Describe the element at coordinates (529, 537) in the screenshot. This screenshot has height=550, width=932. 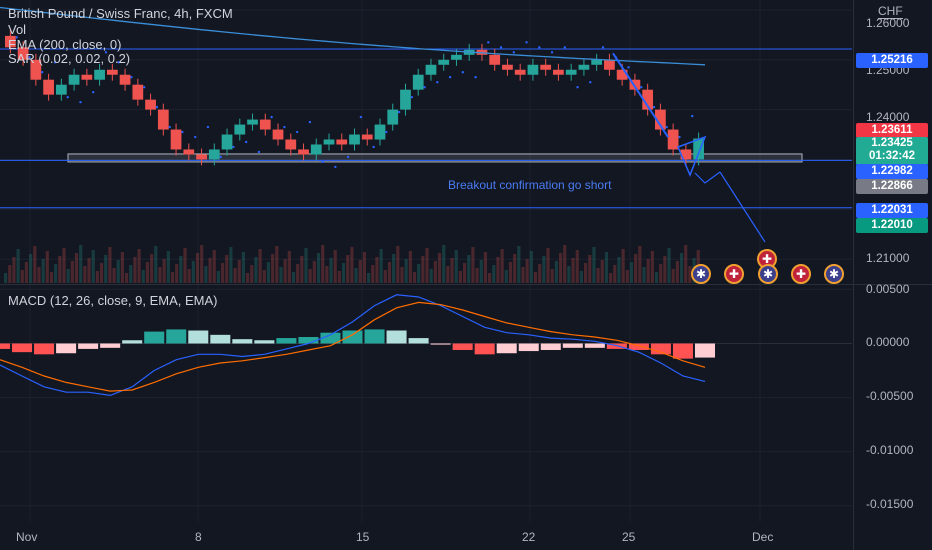
I see `date-tick: 22` at that location.